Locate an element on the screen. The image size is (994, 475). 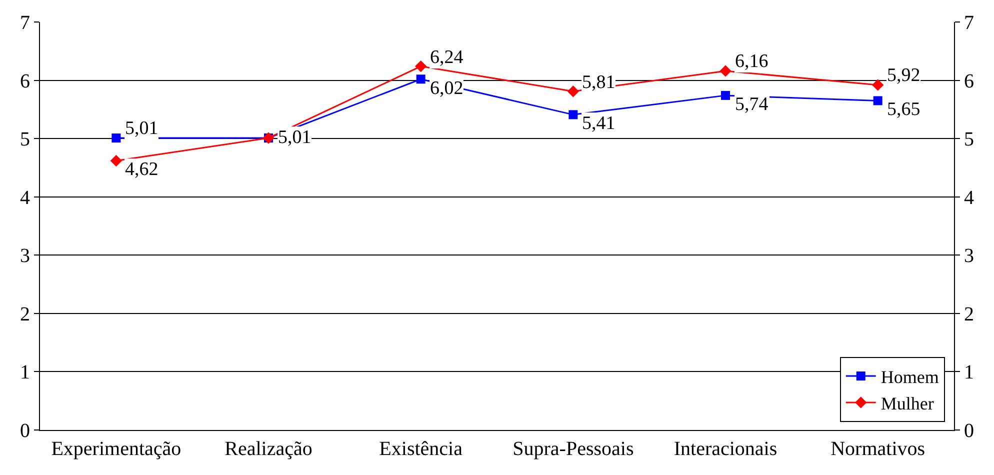
data-label: 5,74 is located at coordinates (752, 104).